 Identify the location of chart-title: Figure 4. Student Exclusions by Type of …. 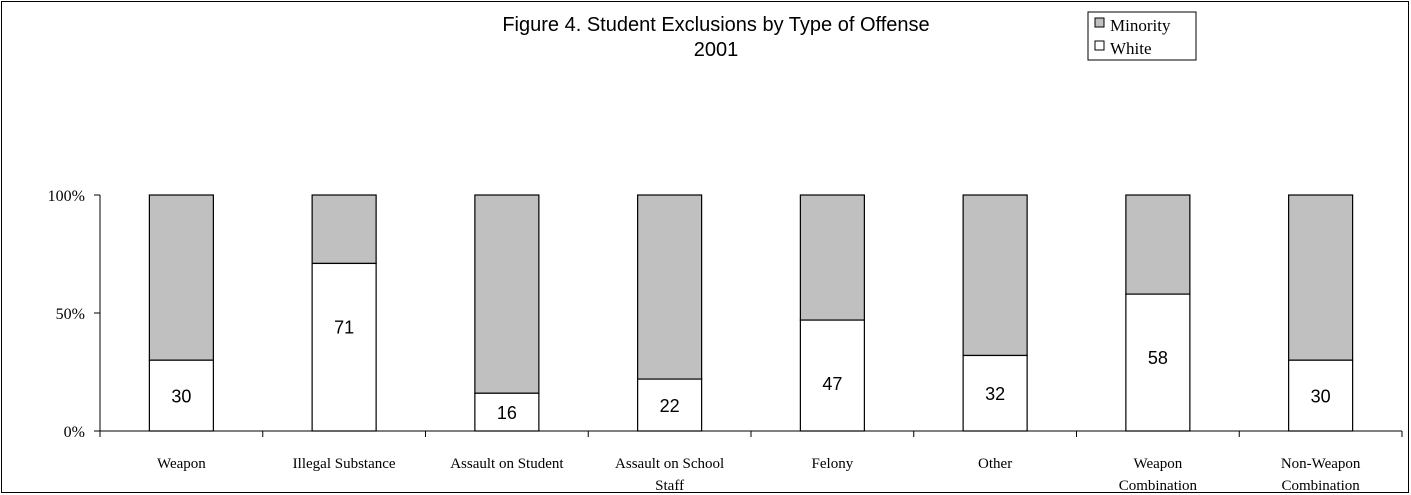
(715, 25).